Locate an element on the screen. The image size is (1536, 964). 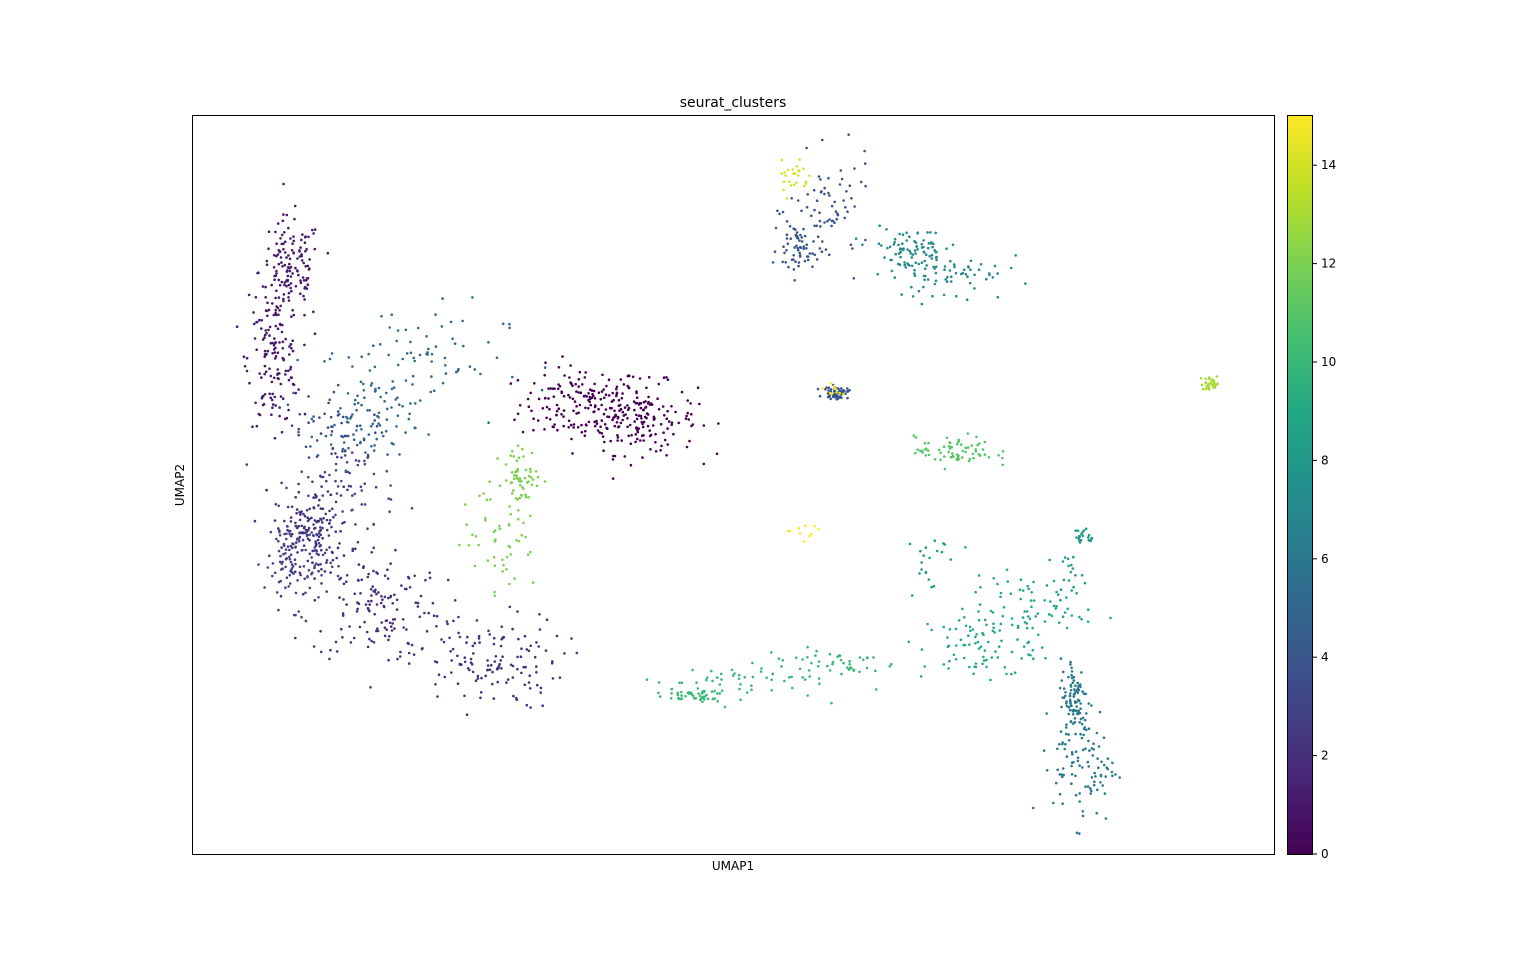
x-axis-label: UMAP1 is located at coordinates (733, 866).